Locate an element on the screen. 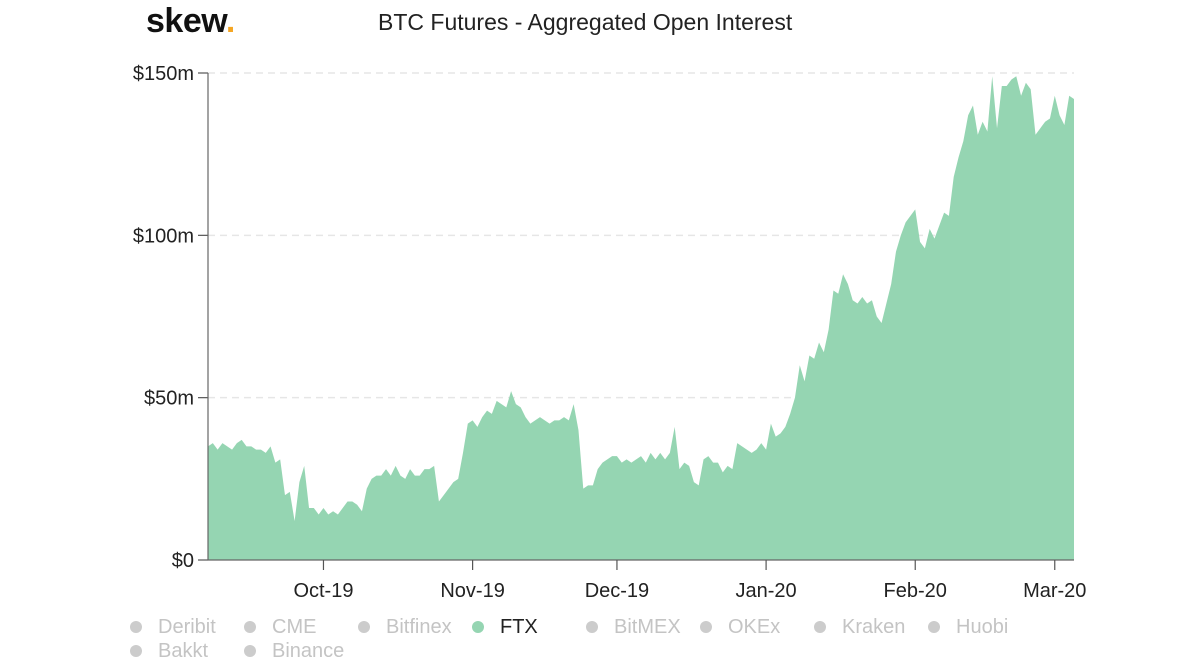  legend-item-okex: OKEx is located at coordinates (740, 627).